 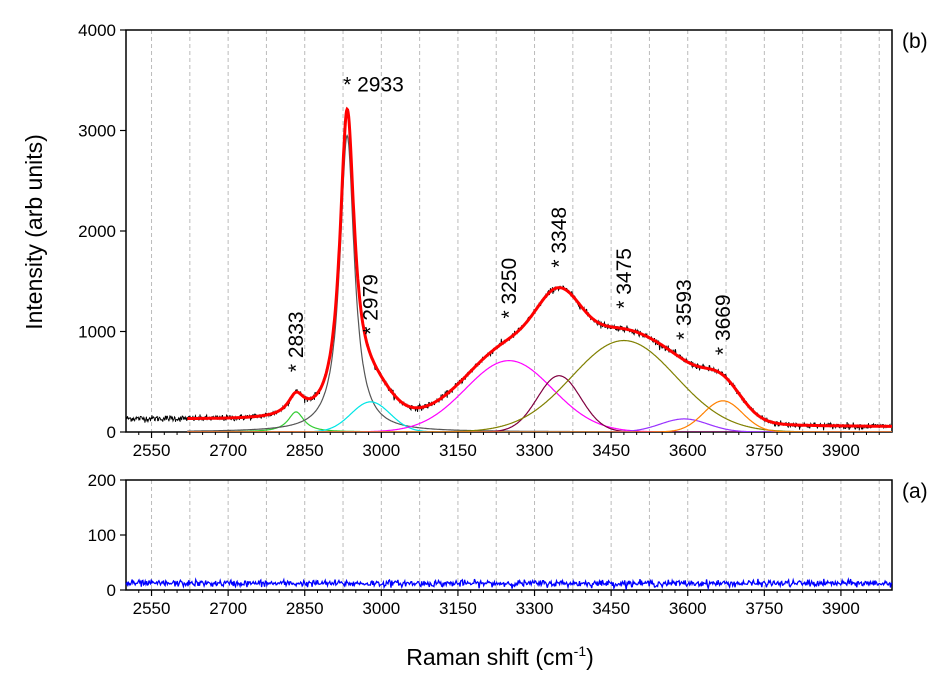 What do you see at coordinates (688, 608) in the screenshot?
I see `panel-a-x-tick-label: 3600` at bounding box center [688, 608].